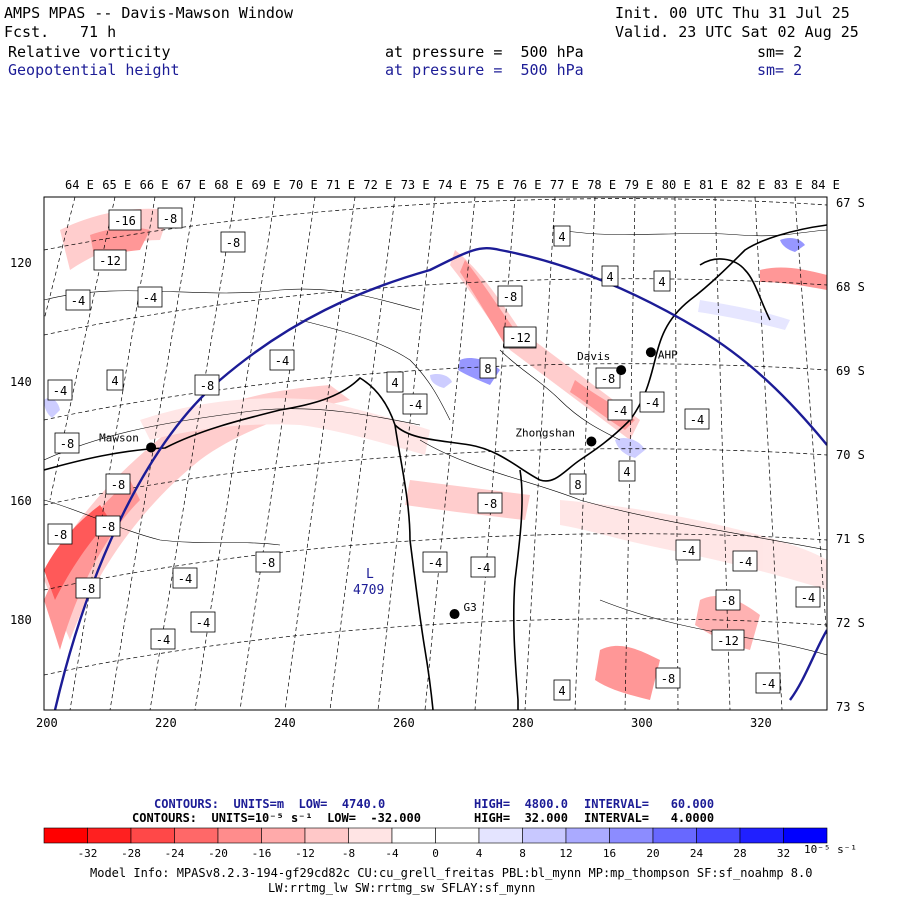 The image size is (900, 900). I want to click on lon-label: 78 E, so click(601, 185).